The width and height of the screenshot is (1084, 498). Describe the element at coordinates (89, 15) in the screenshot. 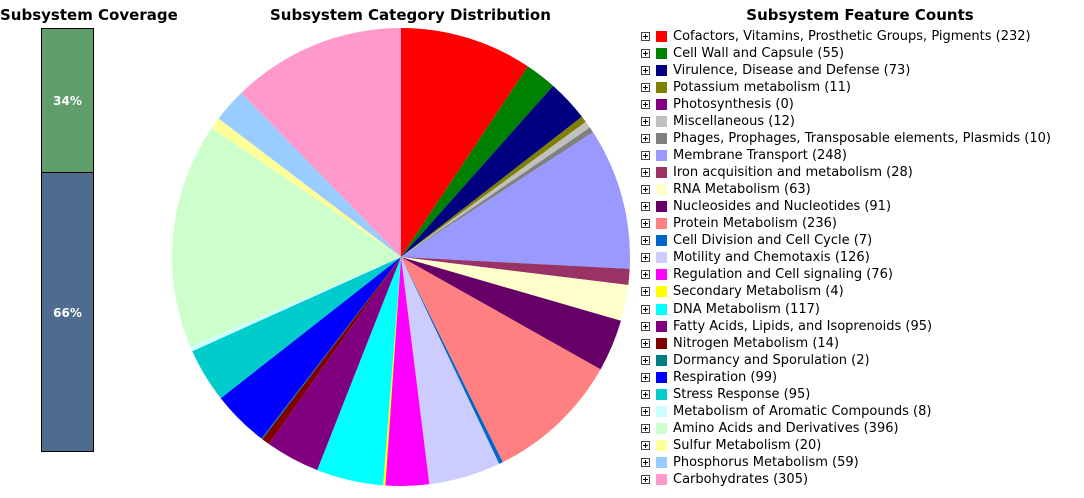

I see `coverage-title: Subsystem Coverage` at that location.